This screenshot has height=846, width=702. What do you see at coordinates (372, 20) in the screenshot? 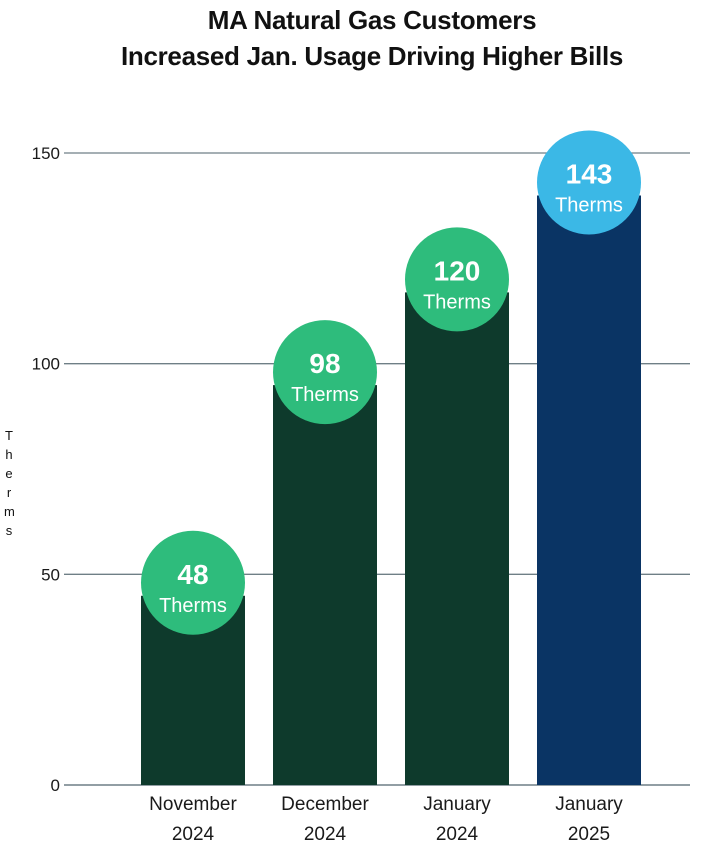
I see `chart-title-line-1: MA Natural Gas Customers` at bounding box center [372, 20].